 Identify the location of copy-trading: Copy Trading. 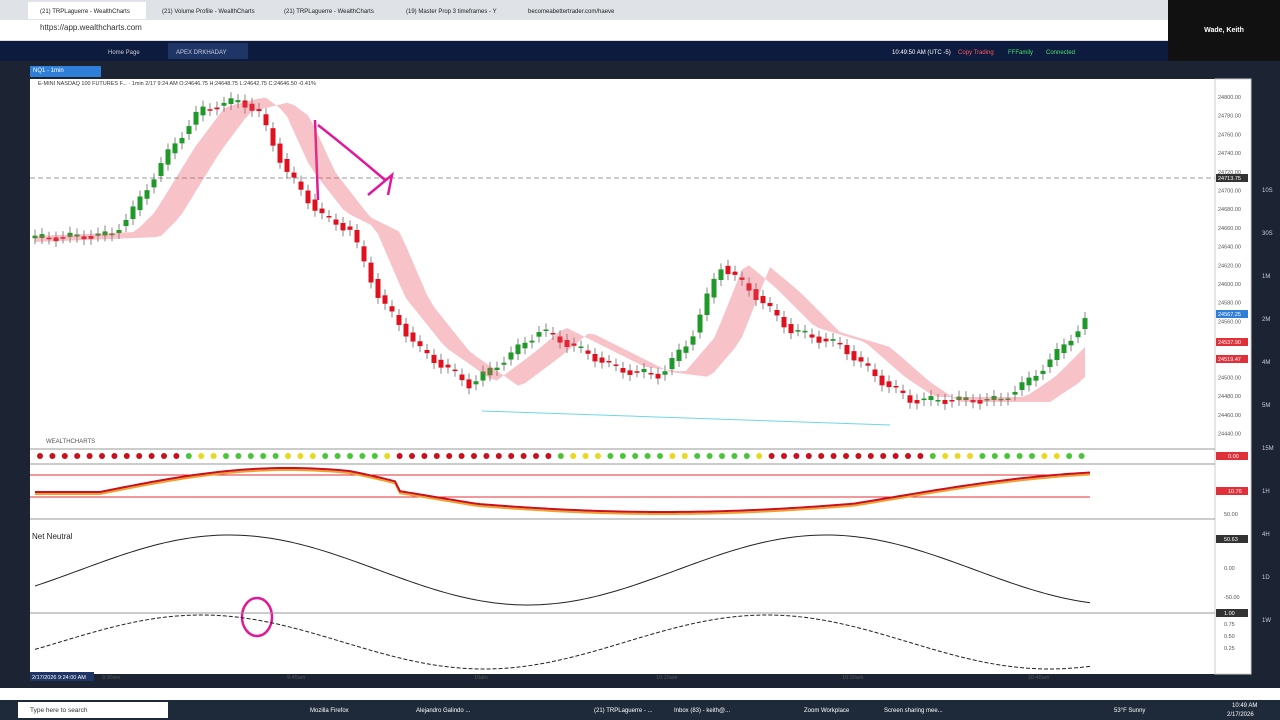
(976, 53).